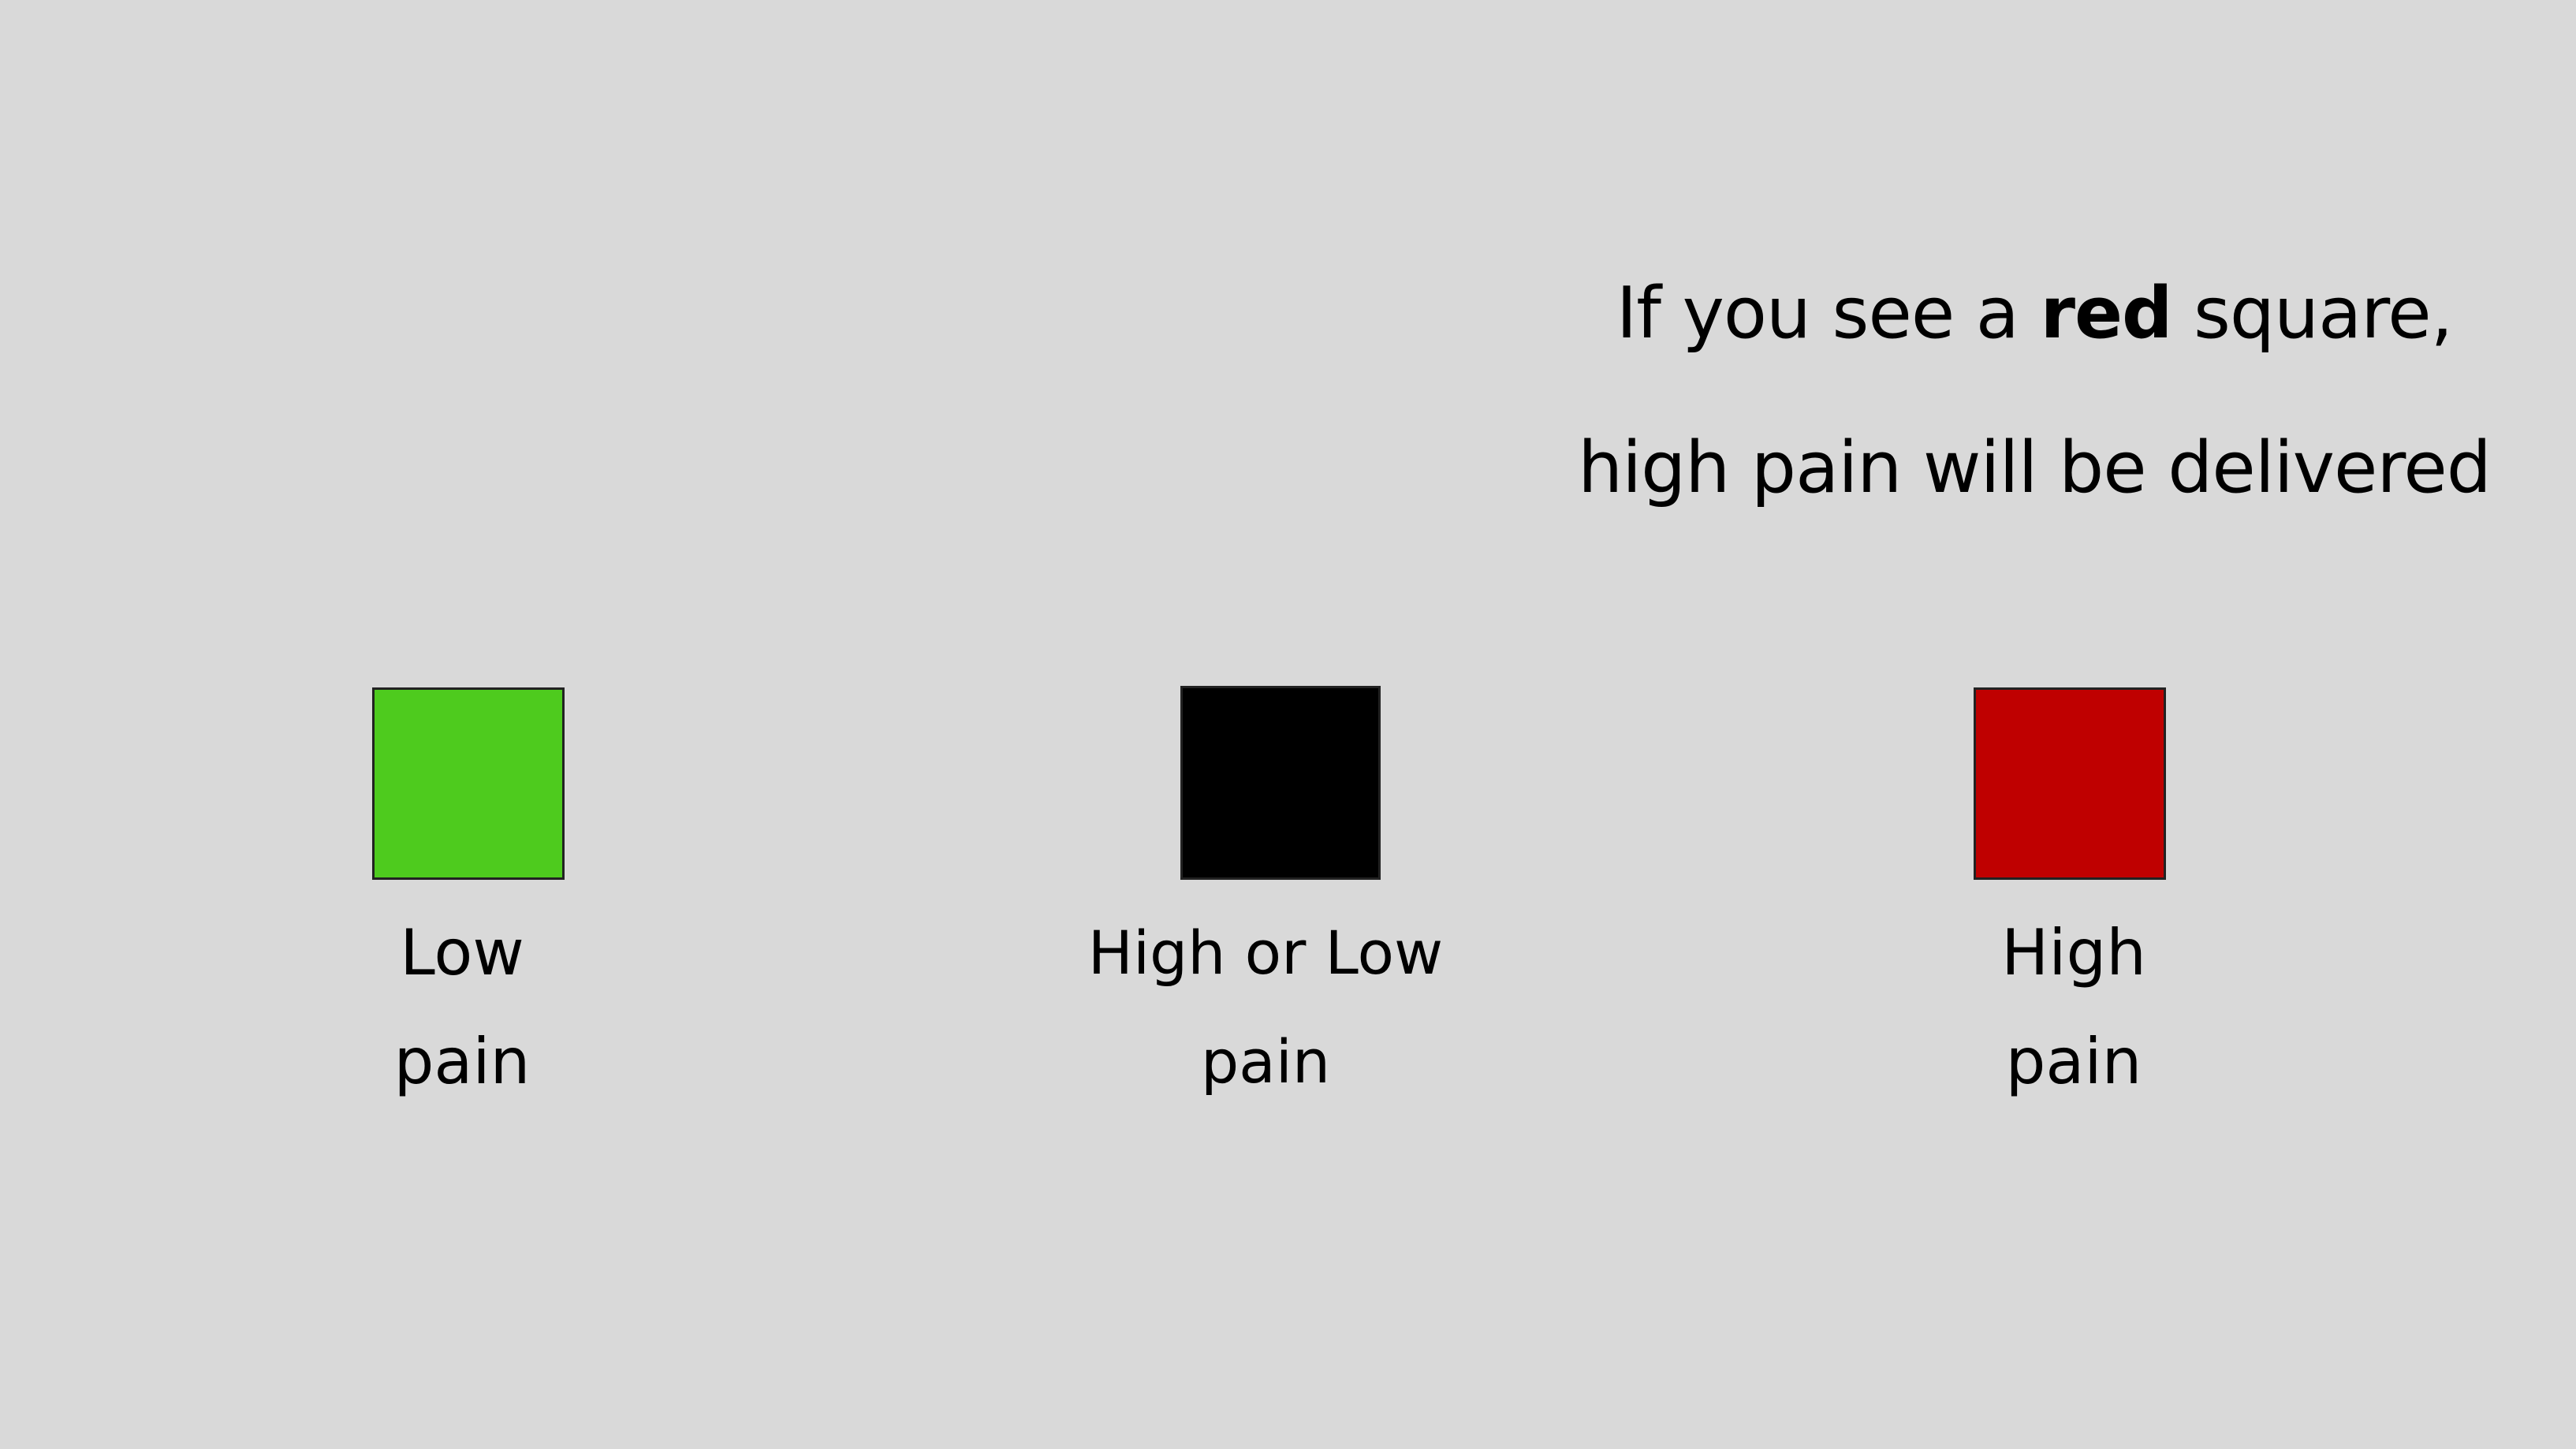 This screenshot has height=1449, width=2576. What do you see at coordinates (2035, 313) in the screenshot?
I see `instruction-line-1: If you see a red square,` at bounding box center [2035, 313].